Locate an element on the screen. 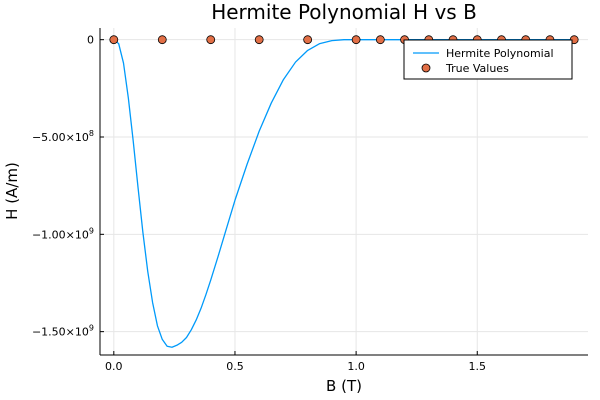 The width and height of the screenshot is (600, 400). legend-box is located at coordinates (488, 59).